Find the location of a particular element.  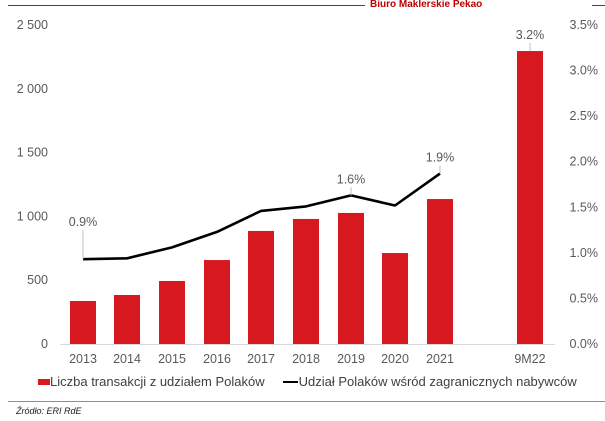

bar-2013 is located at coordinates (83, 322).